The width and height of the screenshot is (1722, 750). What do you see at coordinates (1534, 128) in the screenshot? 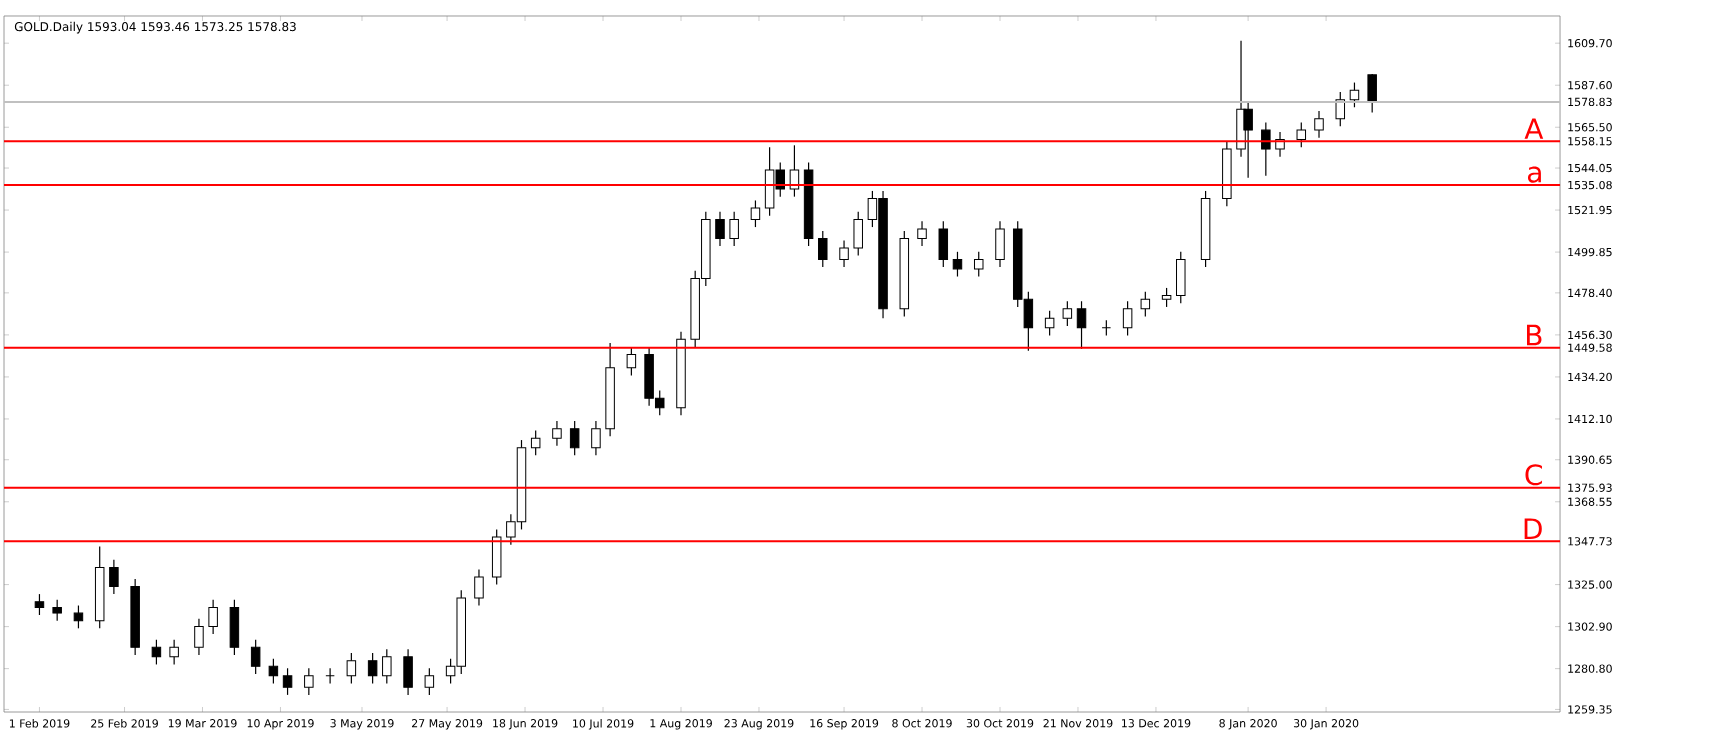
I see `ref-line-label: A` at bounding box center [1534, 128].